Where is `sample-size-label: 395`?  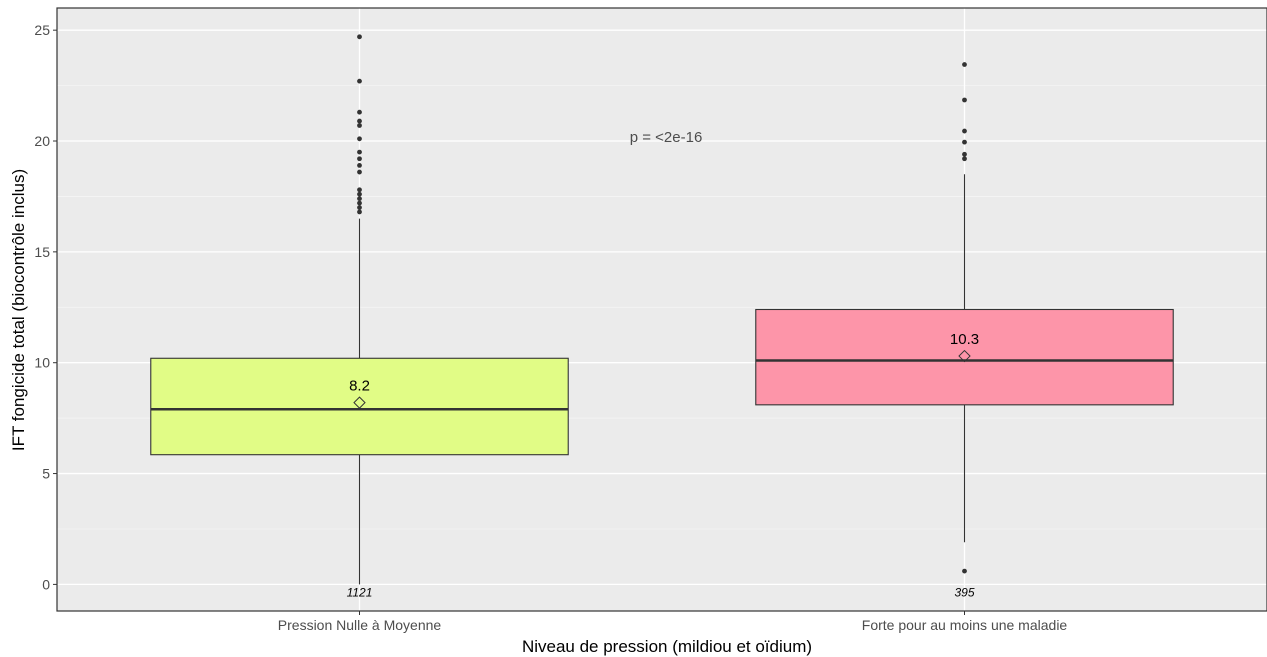
sample-size-label: 395 is located at coordinates (964, 592).